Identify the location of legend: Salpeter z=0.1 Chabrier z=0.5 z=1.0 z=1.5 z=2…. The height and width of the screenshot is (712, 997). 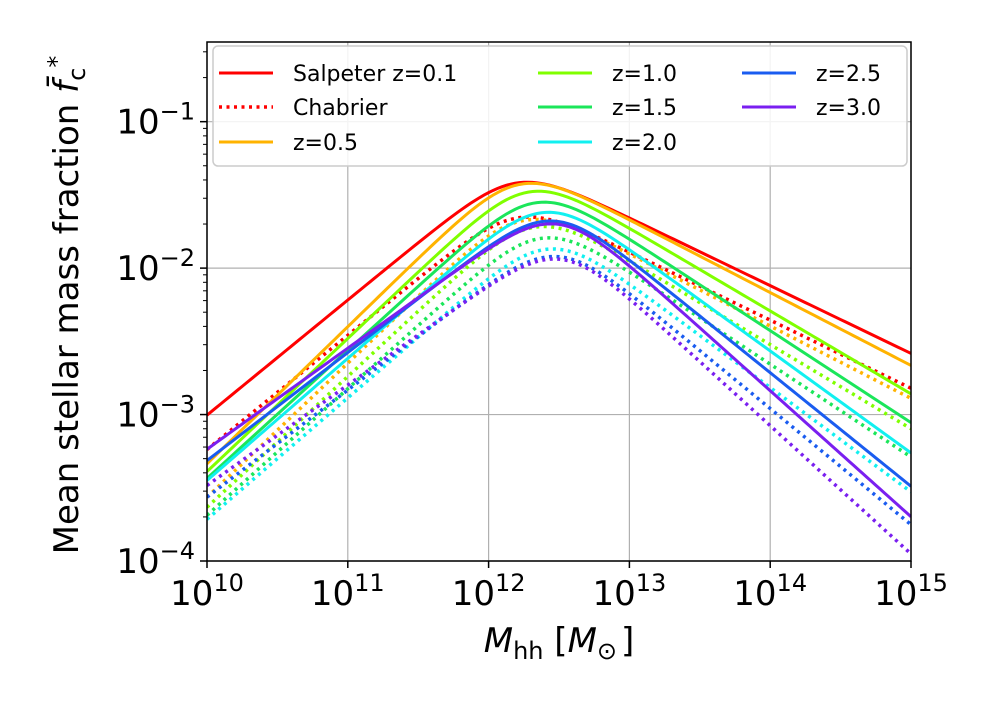
(560, 106).